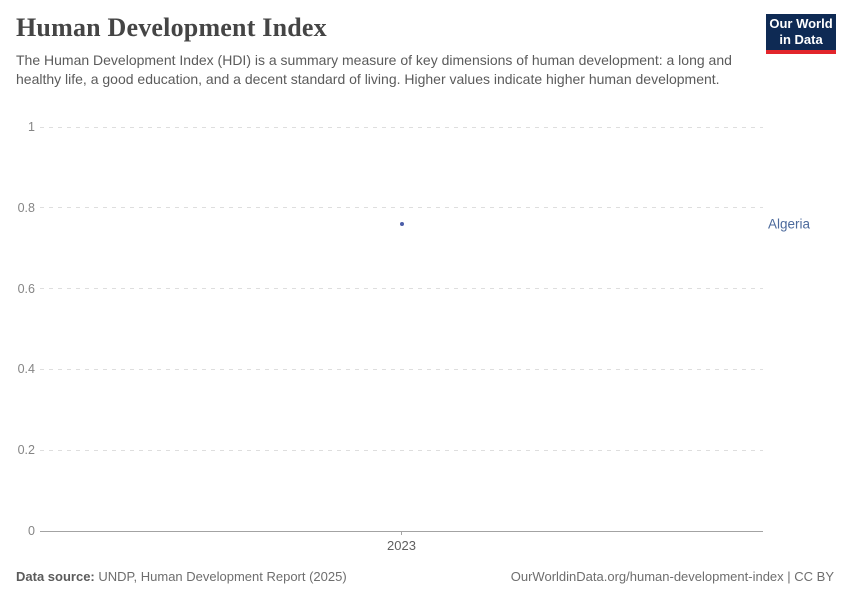  Describe the element at coordinates (26, 288) in the screenshot. I see `y-axis-tick-label: 0.6` at that location.